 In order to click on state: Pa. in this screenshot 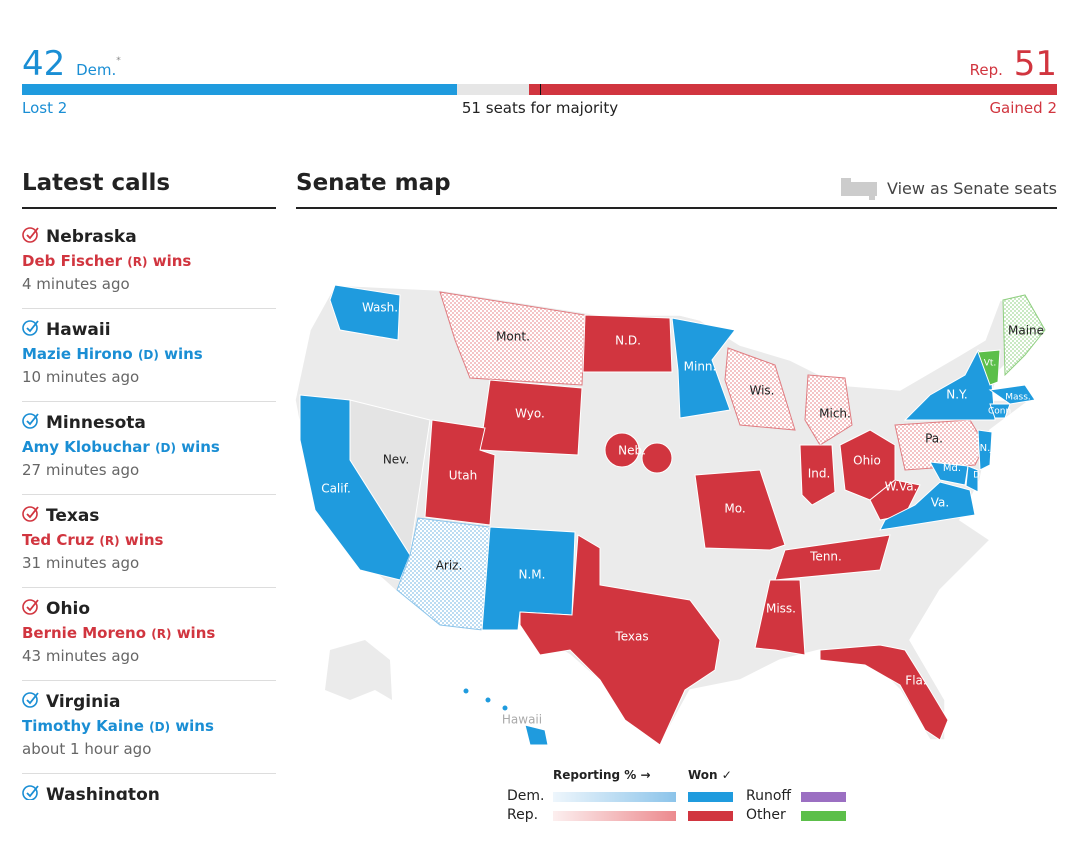, I will do `click(940, 445)`.